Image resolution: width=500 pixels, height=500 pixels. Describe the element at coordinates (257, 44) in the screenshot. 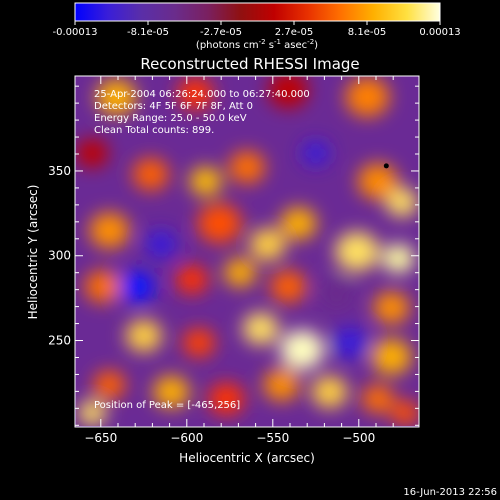

I see `colorbar-units: (photons cm-2 s-1 asec-2)` at that location.